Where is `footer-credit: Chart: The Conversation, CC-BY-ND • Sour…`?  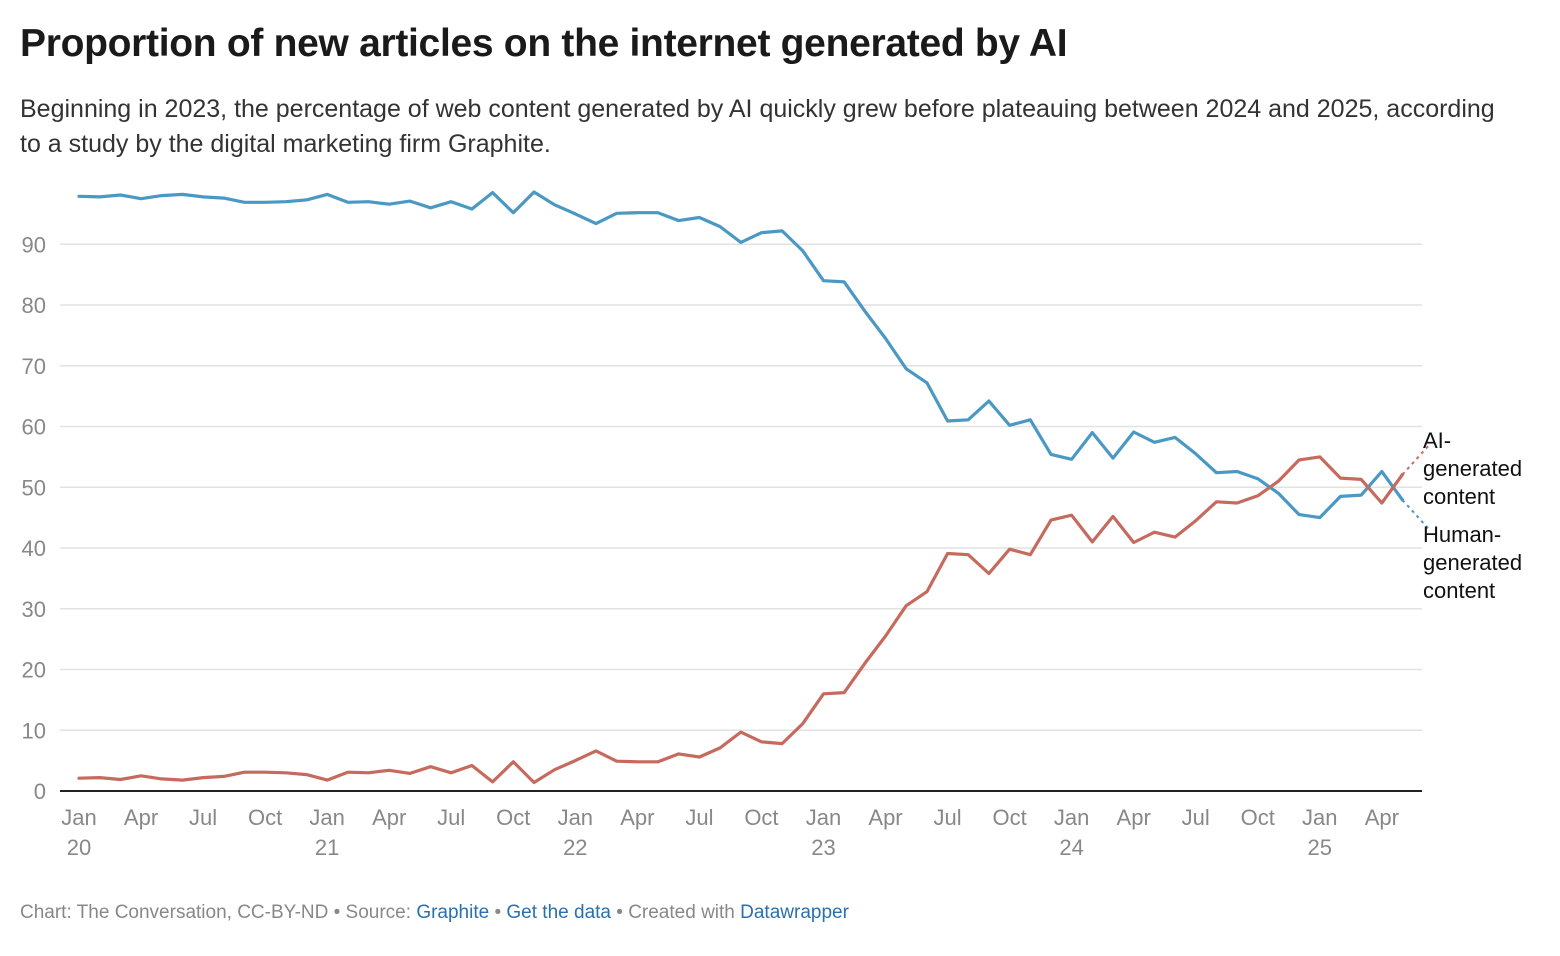
footer-credit: Chart: The Conversation, CC-BY-ND • Sour… is located at coordinates (218, 912).